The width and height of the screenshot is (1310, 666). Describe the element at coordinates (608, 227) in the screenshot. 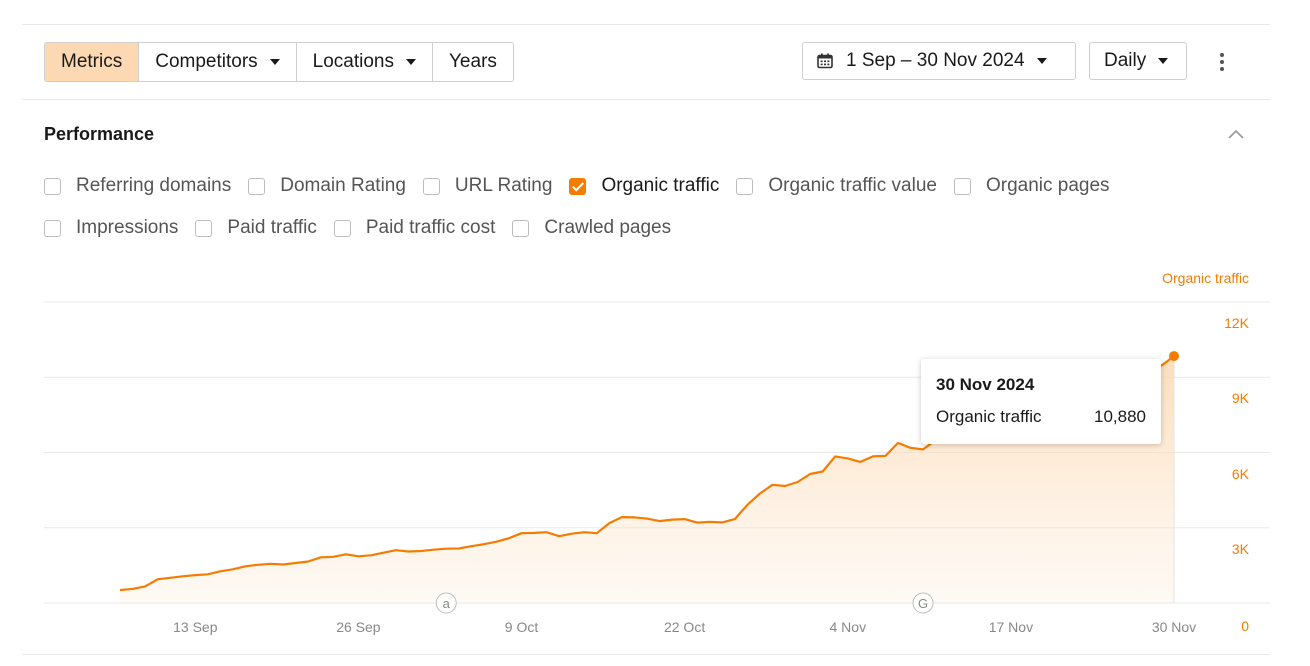

I see `metric-label: Crawled pages` at that location.